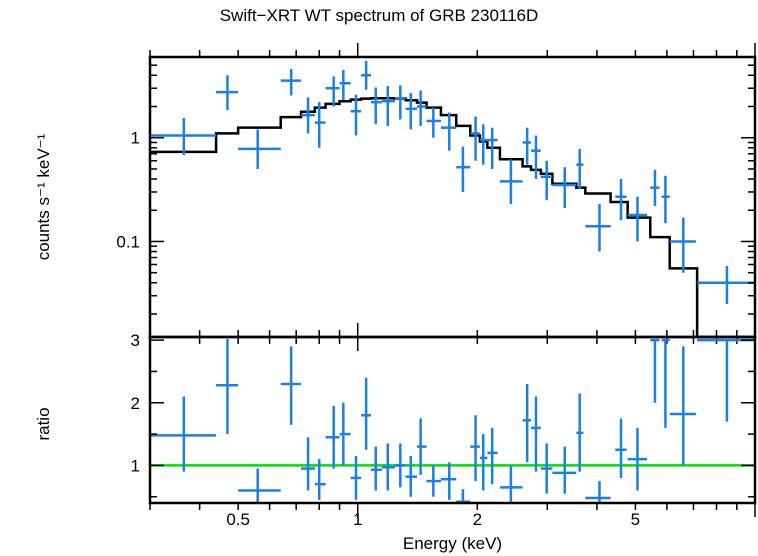 Image resolution: width=758 pixels, height=556 pixels. Describe the element at coordinates (135, 340) in the screenshot. I see `y-tick-label: 3` at that location.